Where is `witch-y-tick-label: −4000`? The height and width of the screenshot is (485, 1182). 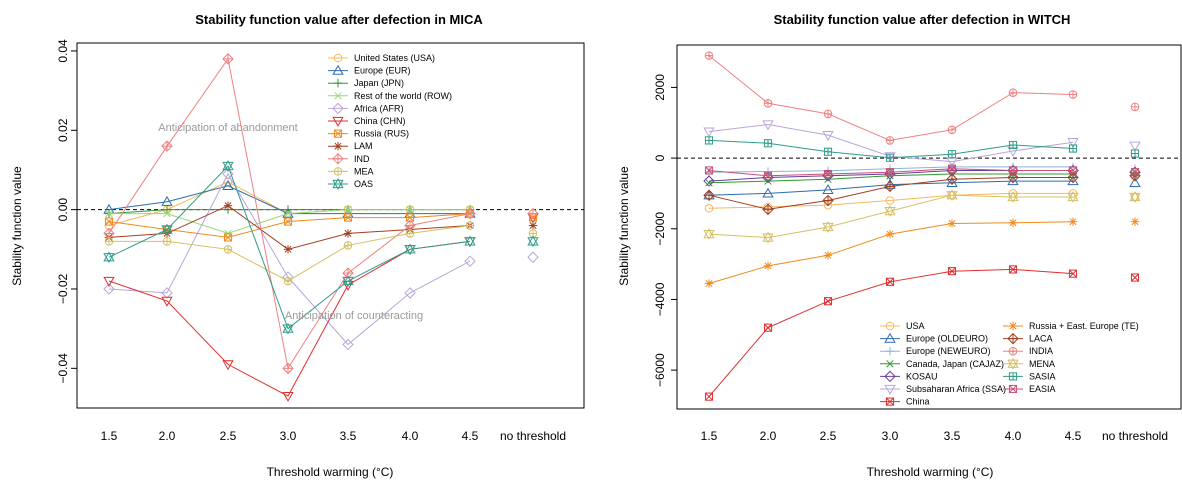
witch-y-tick-label: −4000 is located at coordinates (660, 299).